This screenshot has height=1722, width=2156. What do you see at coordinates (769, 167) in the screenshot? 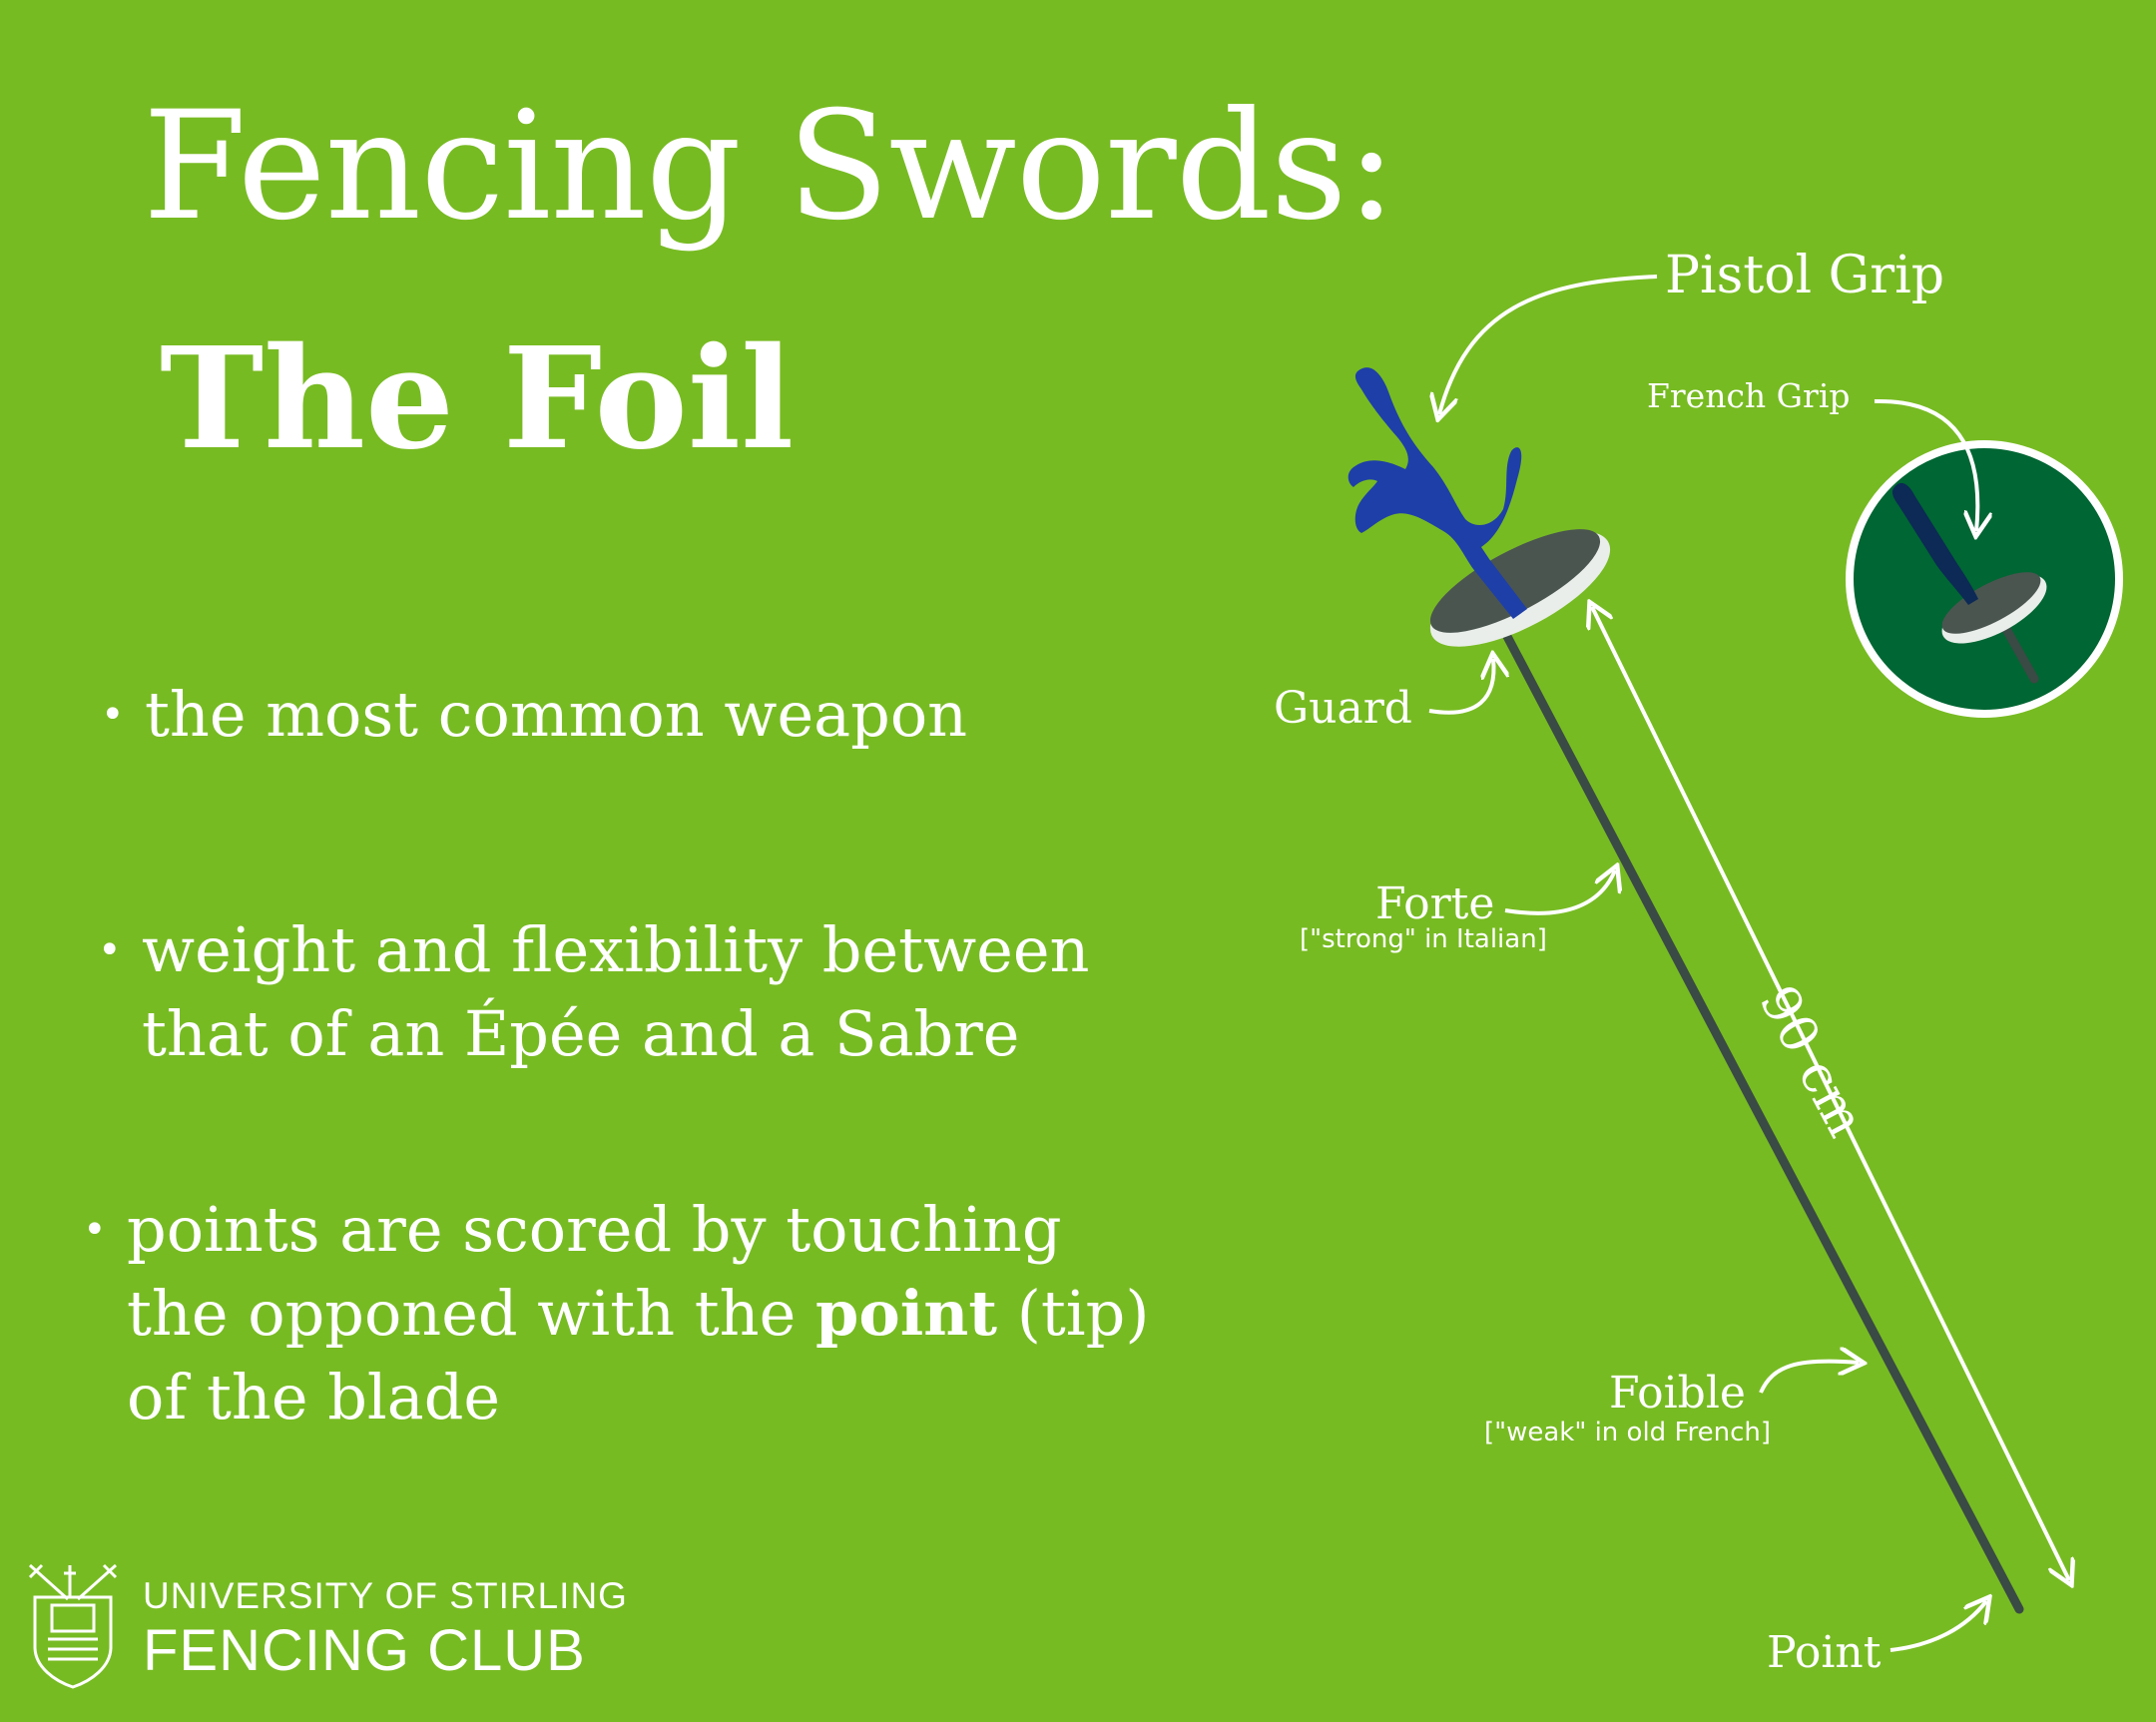
I see `page-title: Fencing Swords:` at bounding box center [769, 167].